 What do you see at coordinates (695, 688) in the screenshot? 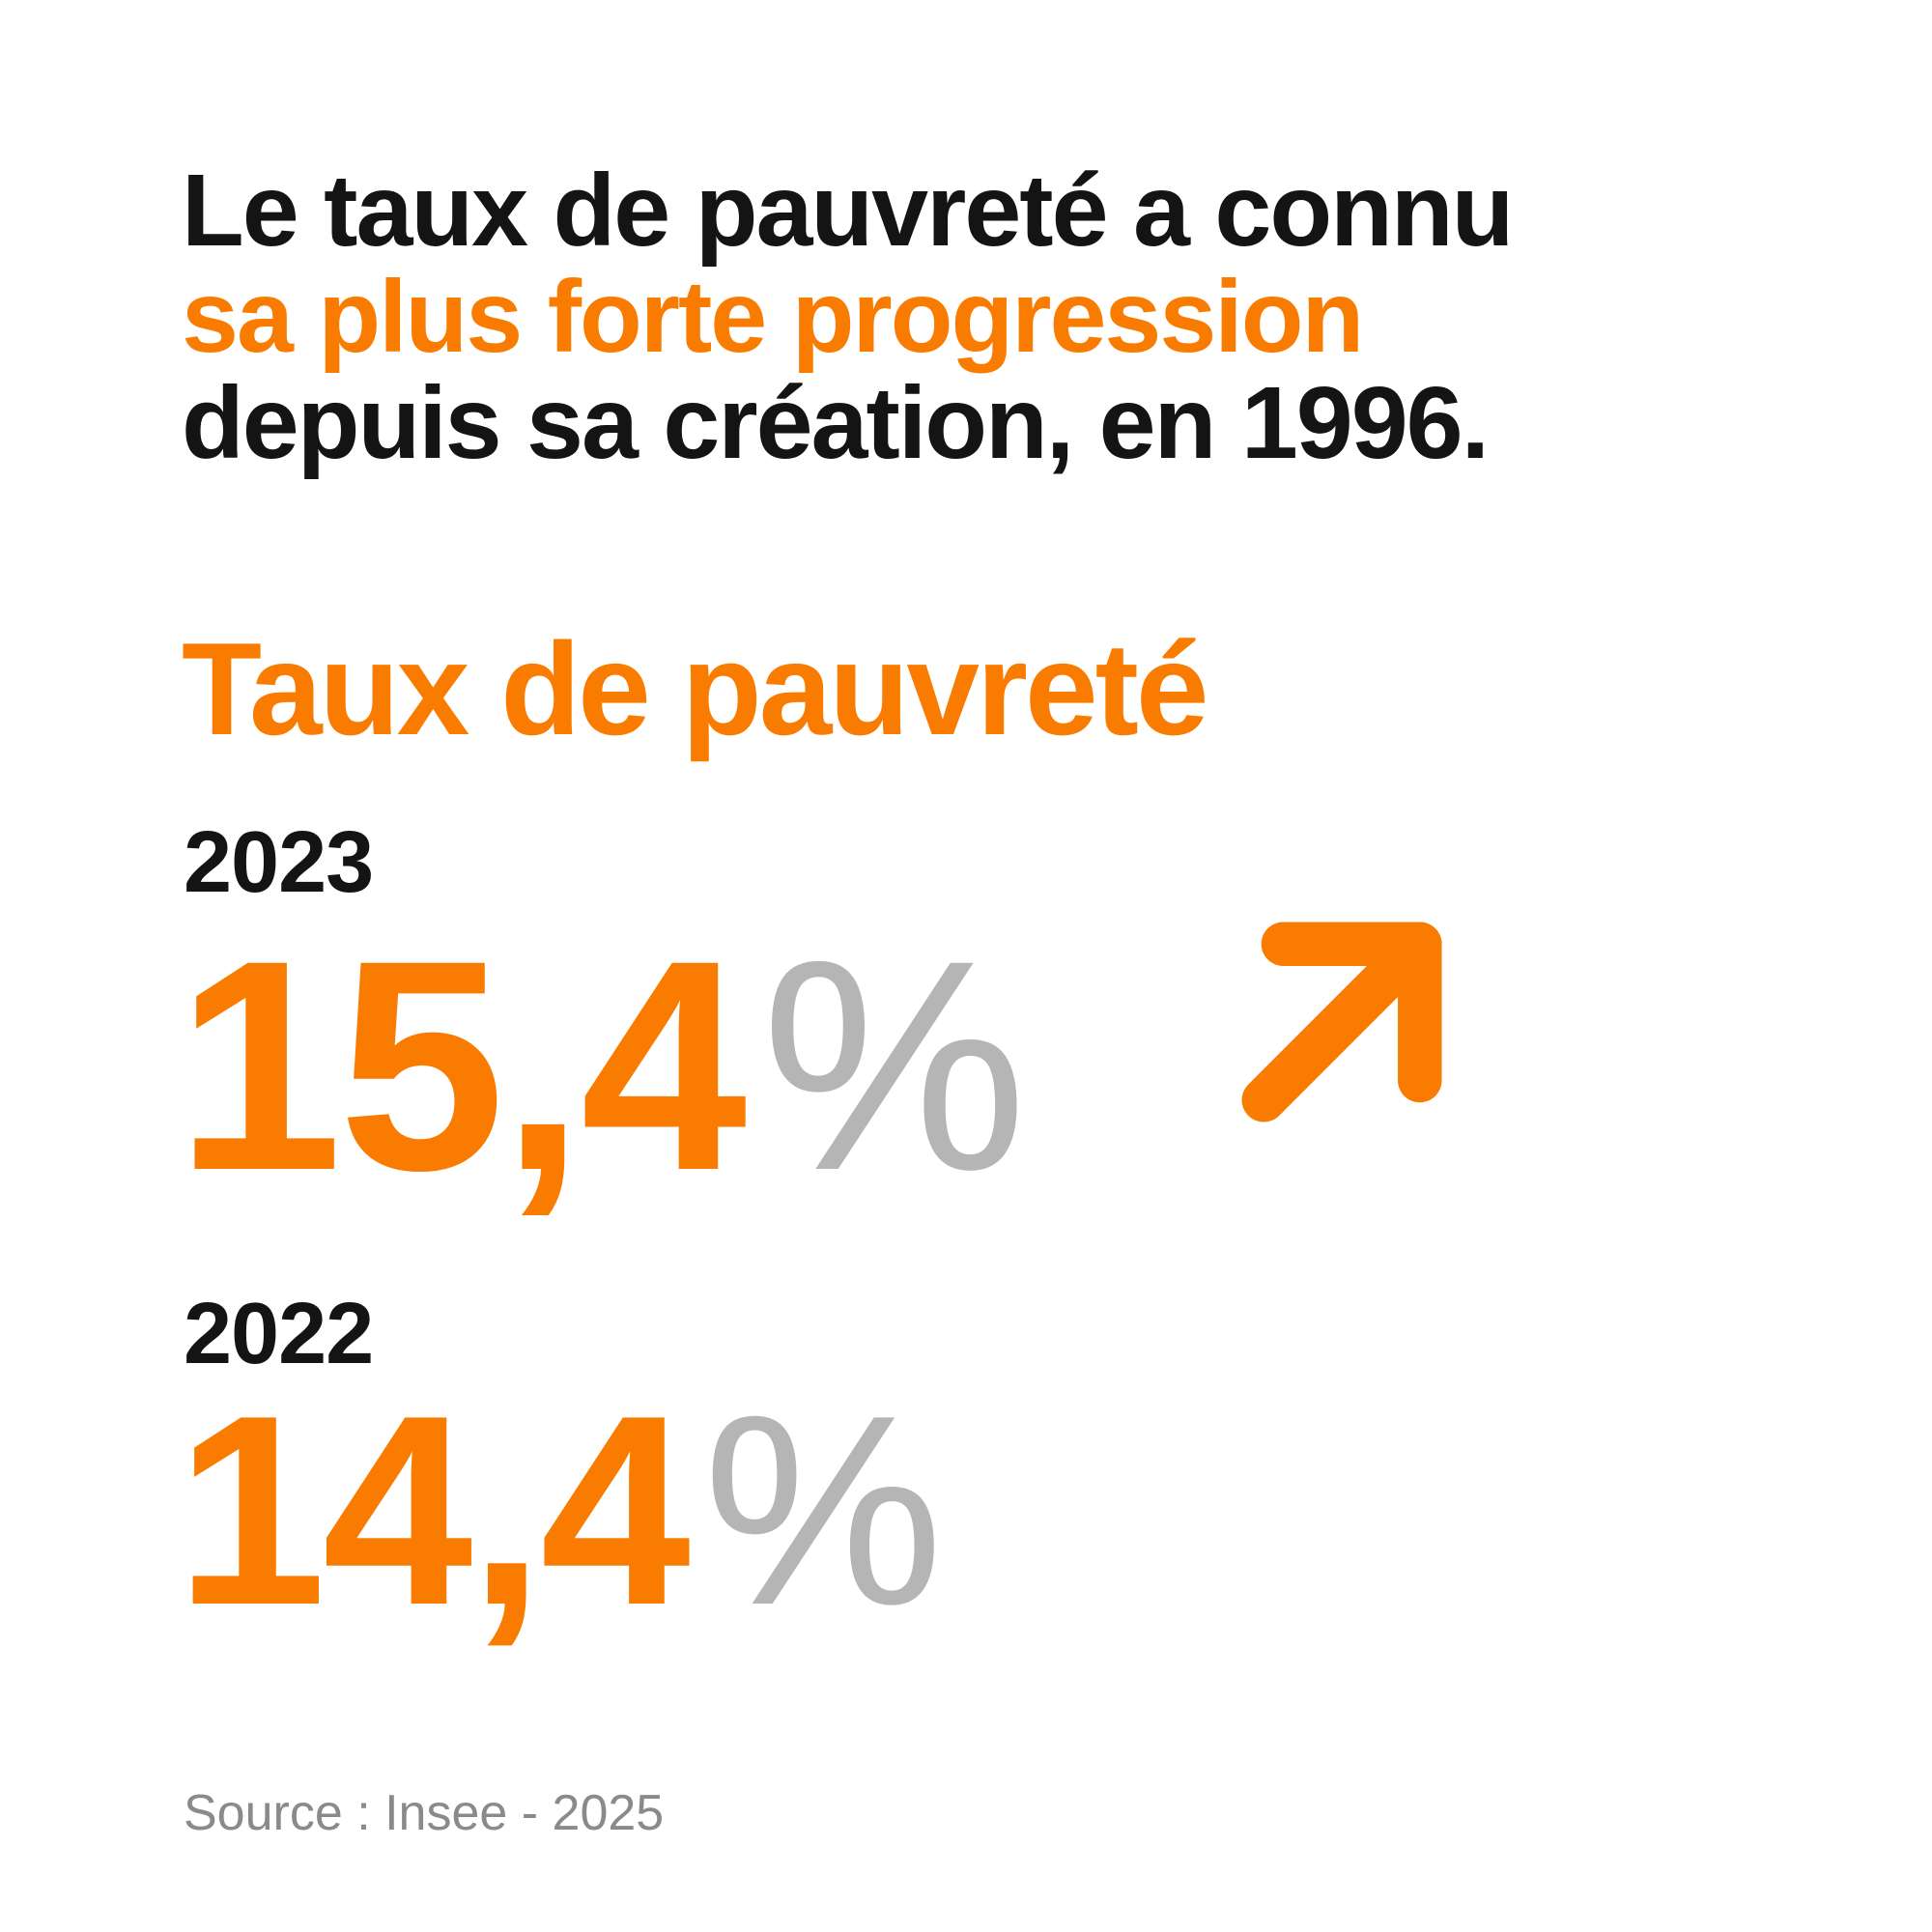
I see `chart-title: Taux de pauvreté` at bounding box center [695, 688].